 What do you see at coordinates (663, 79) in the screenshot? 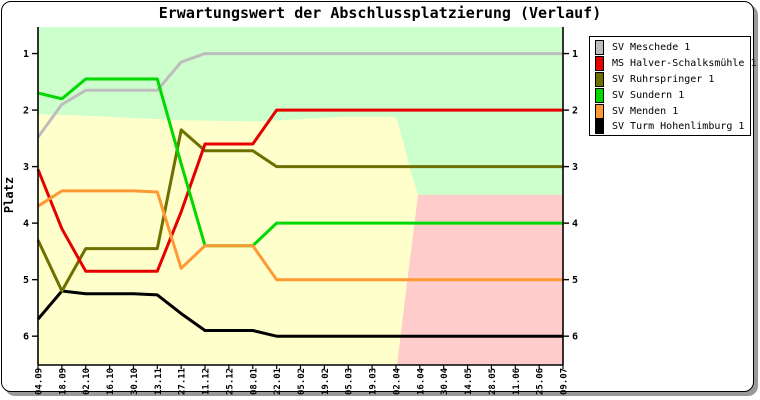
I see `legend-label: SV Ruhrspringer 1` at bounding box center [663, 79].